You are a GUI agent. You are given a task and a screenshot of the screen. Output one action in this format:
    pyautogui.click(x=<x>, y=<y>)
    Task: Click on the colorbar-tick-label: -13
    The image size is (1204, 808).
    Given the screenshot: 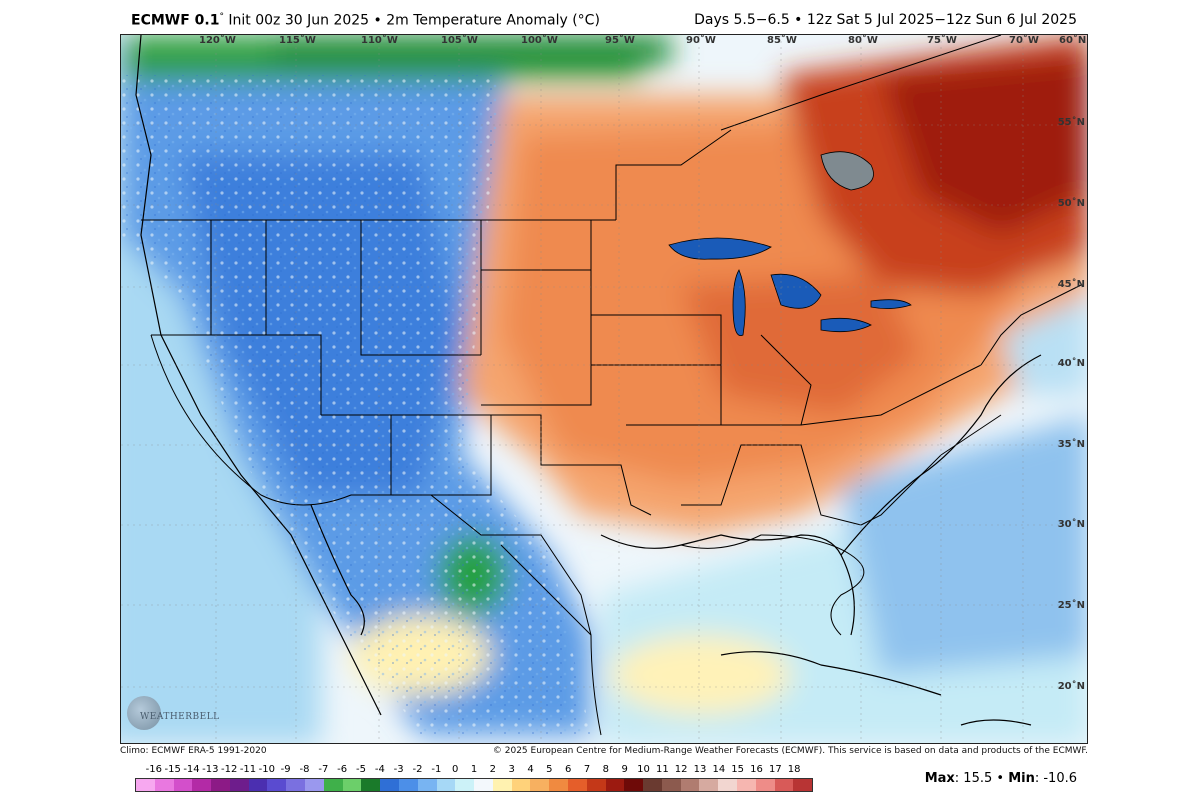 What is the action you would take?
    pyautogui.click(x=210, y=769)
    